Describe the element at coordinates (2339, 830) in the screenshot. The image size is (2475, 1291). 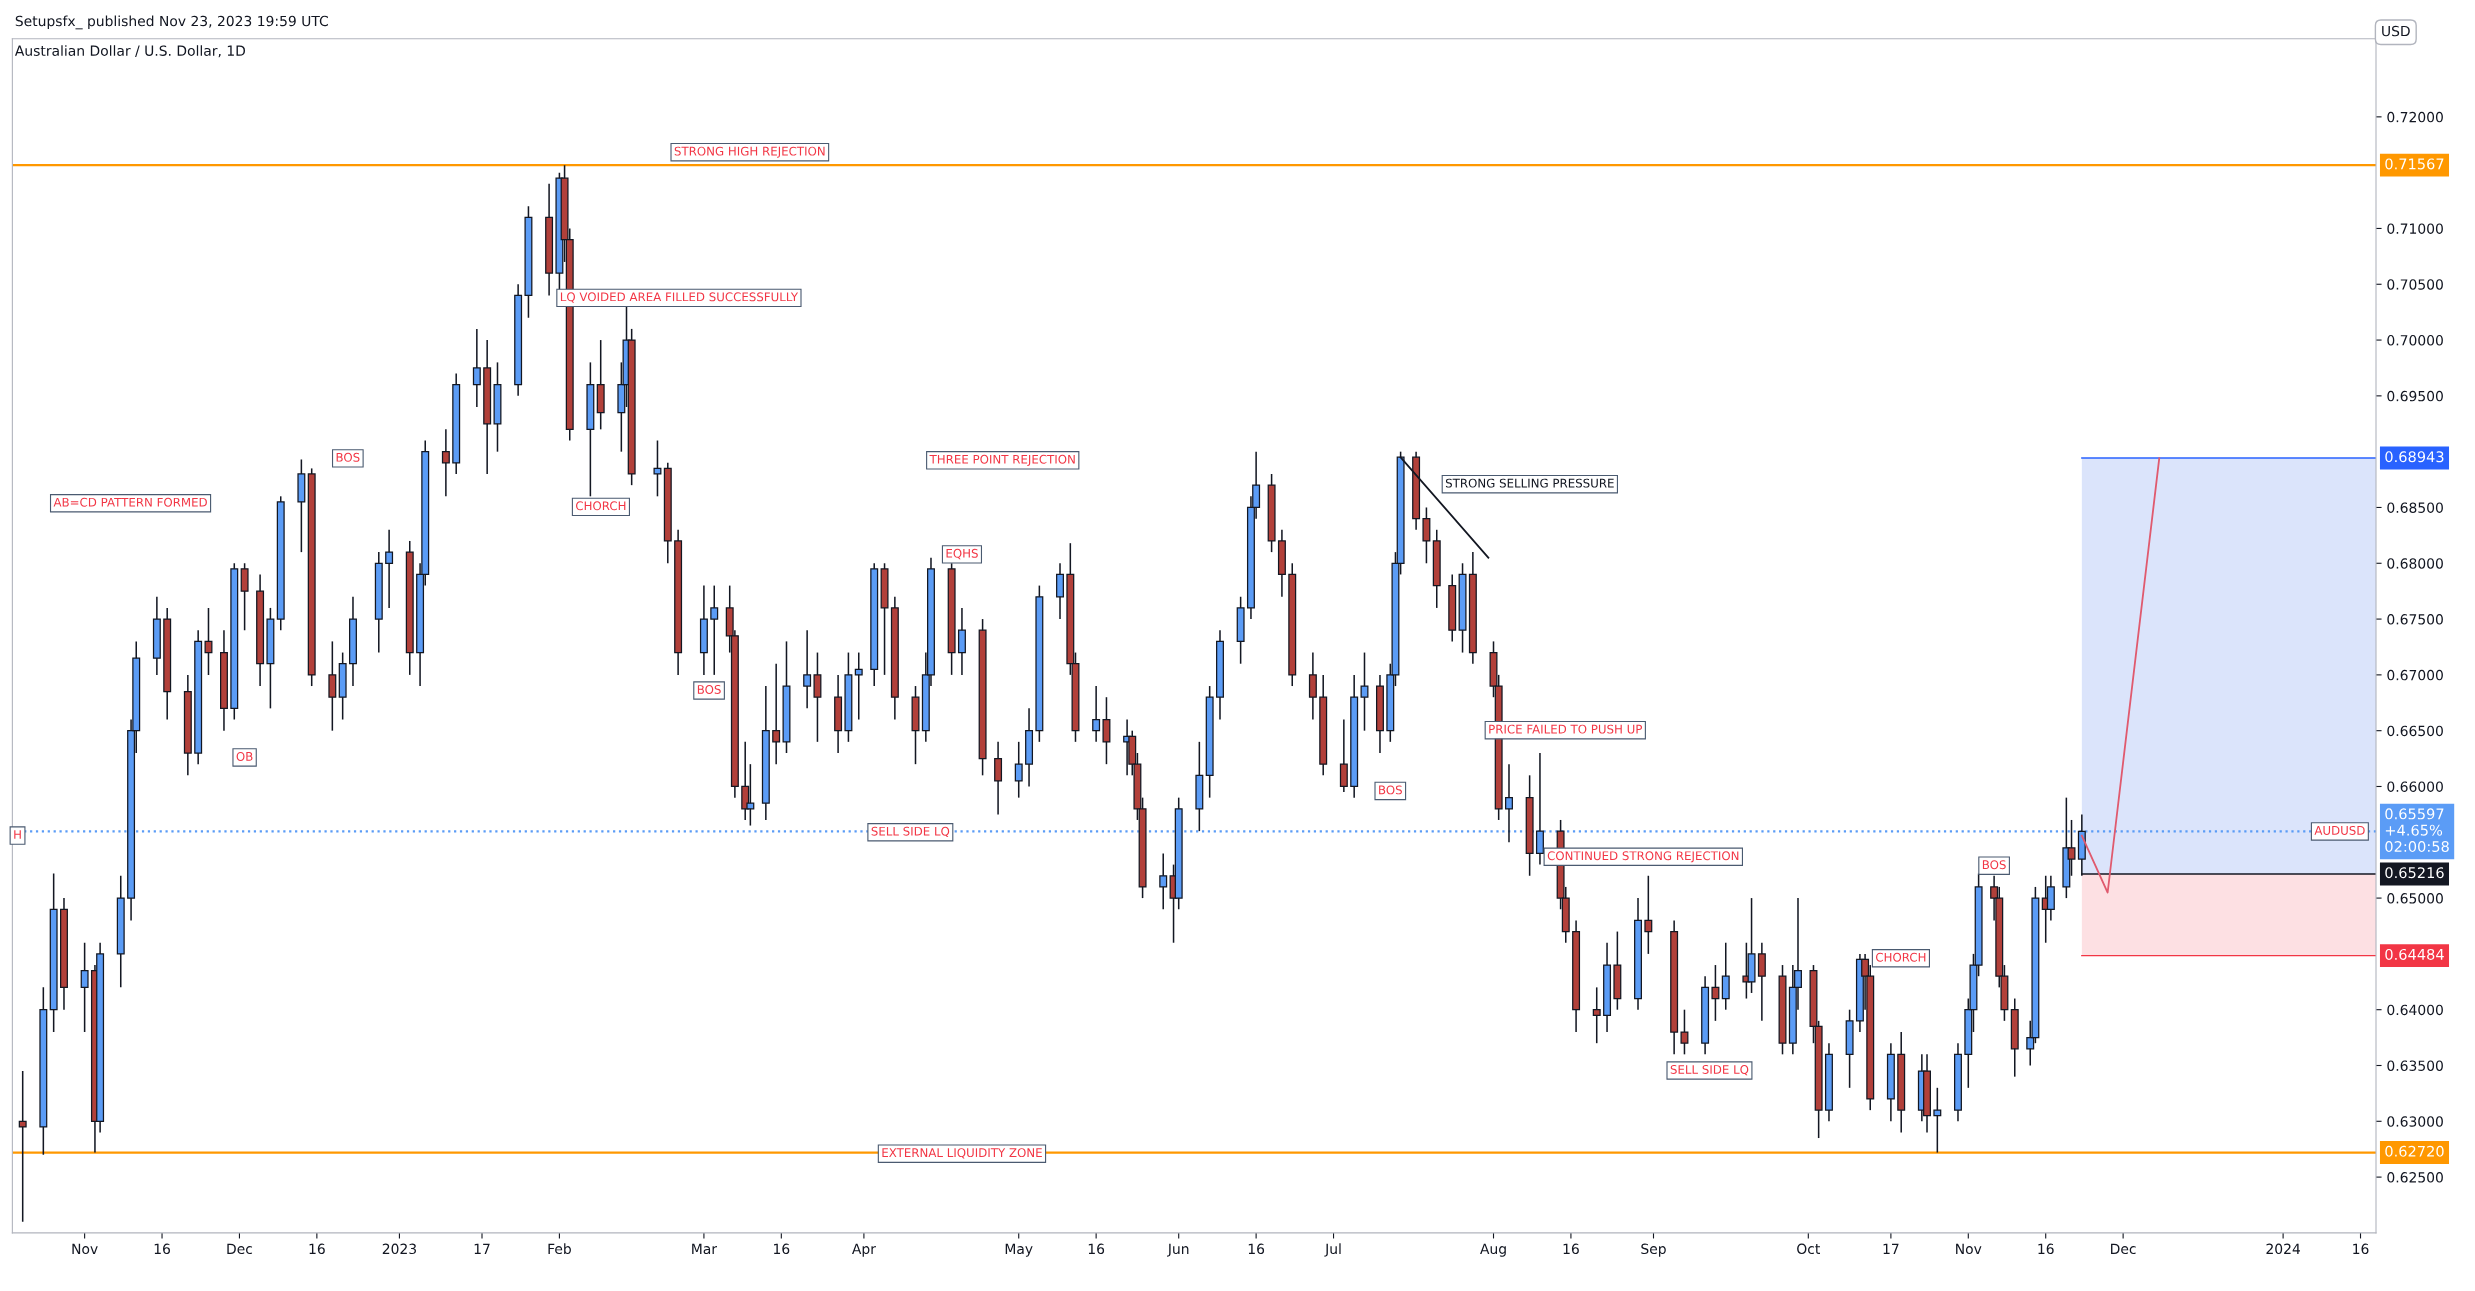
I see `annotation: AUDUSD` at that location.